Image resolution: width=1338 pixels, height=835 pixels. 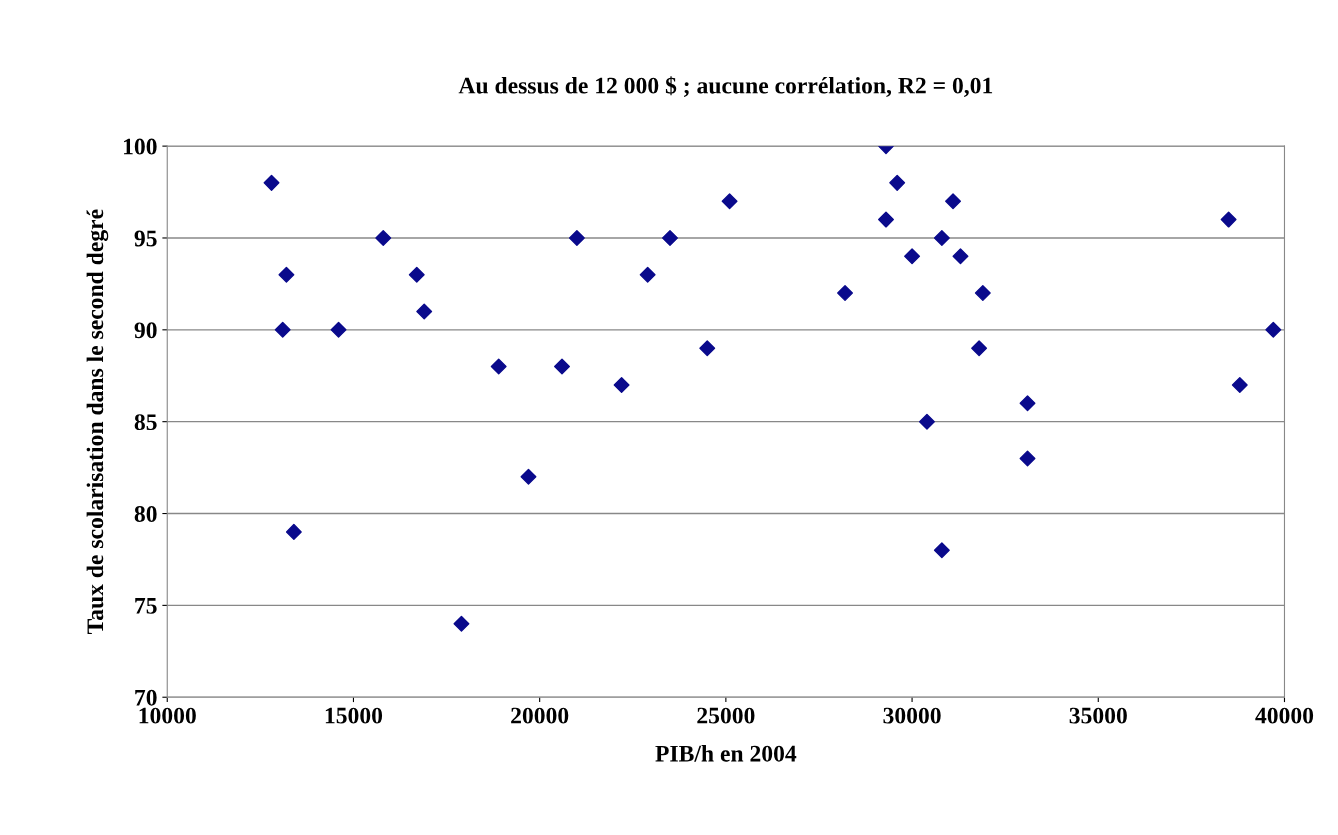 What do you see at coordinates (912, 715) in the screenshot?
I see `x-tick-label: 30000` at bounding box center [912, 715].